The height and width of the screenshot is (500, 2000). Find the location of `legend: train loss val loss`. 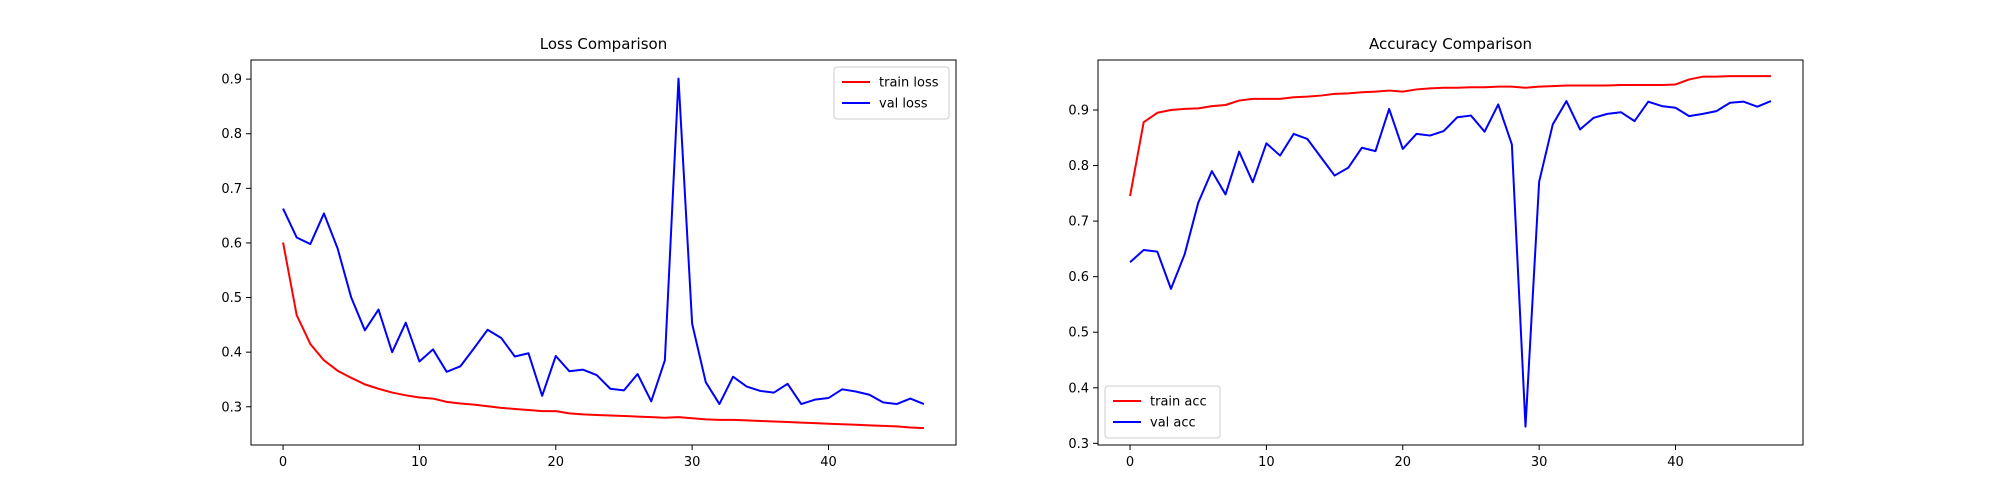

legend: train loss val loss is located at coordinates (891, 93).